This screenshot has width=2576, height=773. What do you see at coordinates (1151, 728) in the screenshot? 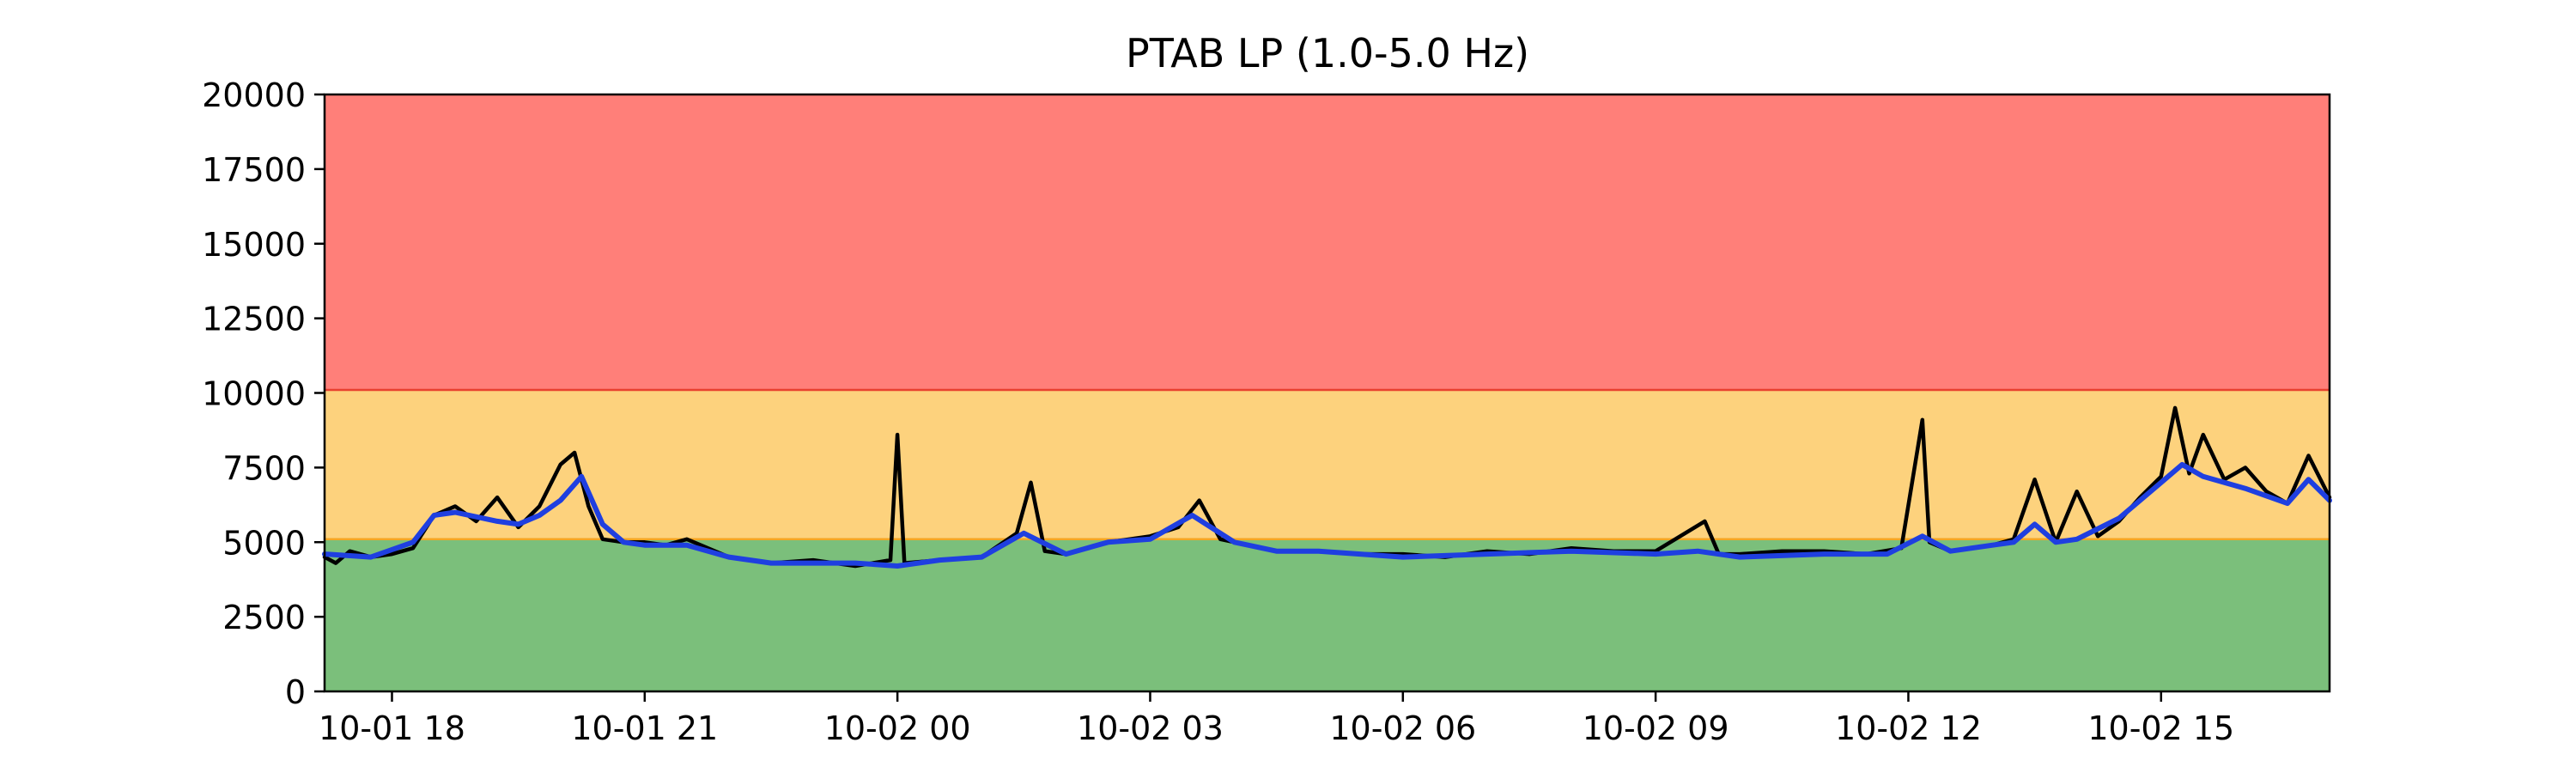
I see `x-tick-label: 10-02 03` at bounding box center [1151, 728].